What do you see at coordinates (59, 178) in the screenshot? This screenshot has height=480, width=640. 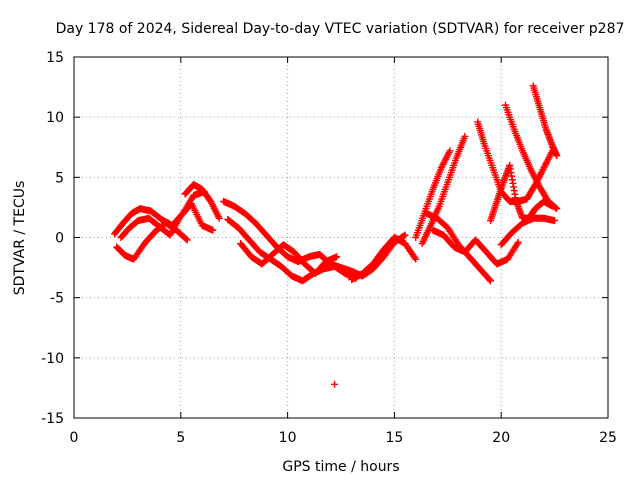 I see `y-tick-label: 5` at bounding box center [59, 178].